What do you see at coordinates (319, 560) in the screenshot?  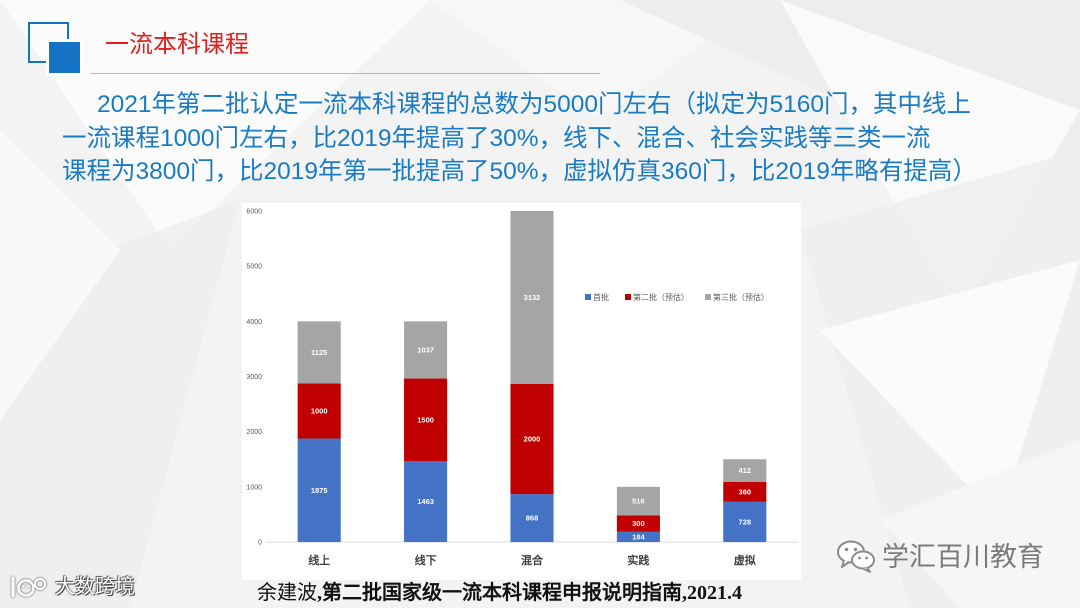 I see `x-tick-label: 线上` at bounding box center [319, 560].